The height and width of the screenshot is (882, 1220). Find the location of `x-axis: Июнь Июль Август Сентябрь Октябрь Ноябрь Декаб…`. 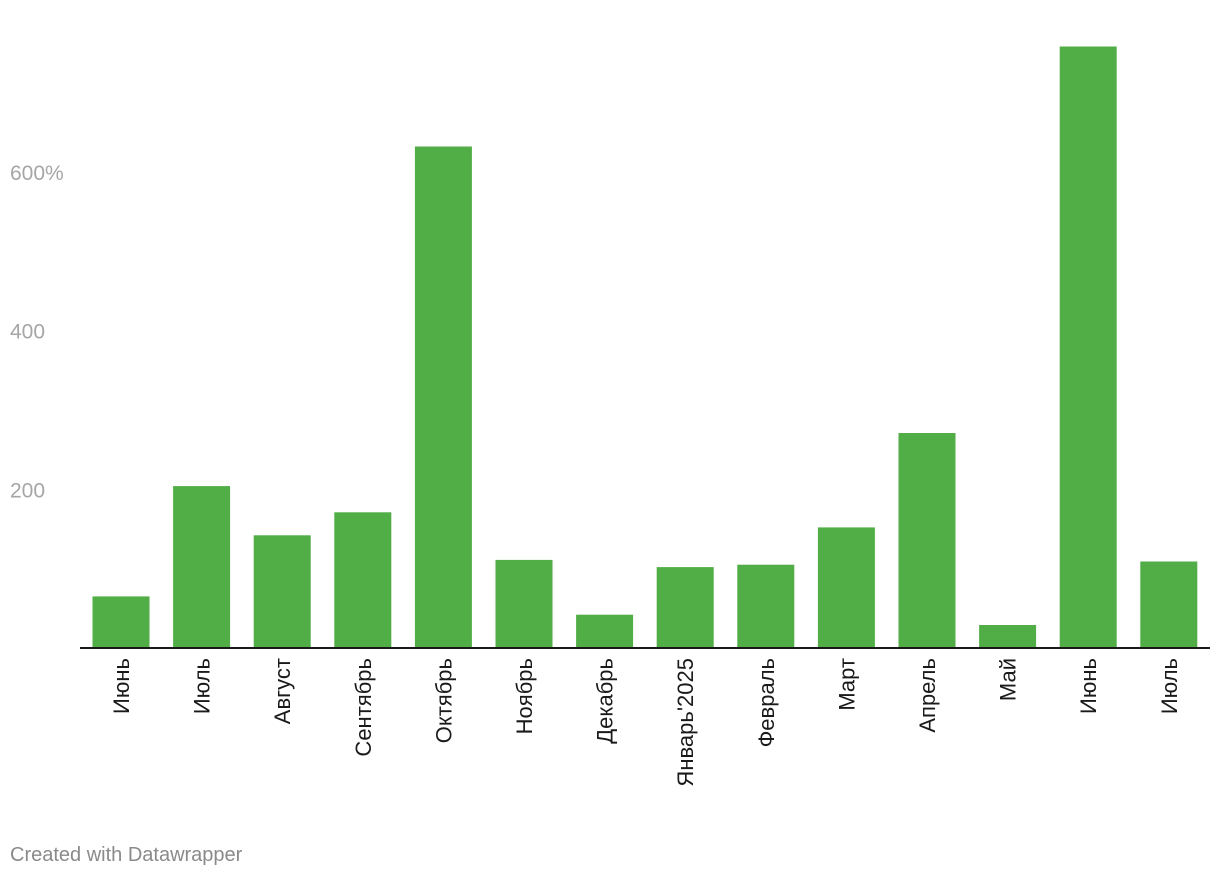

x-axis: Июнь Июль Август Сентябрь Октябрь Ноябрь Декаб… is located at coordinates (645, 722).